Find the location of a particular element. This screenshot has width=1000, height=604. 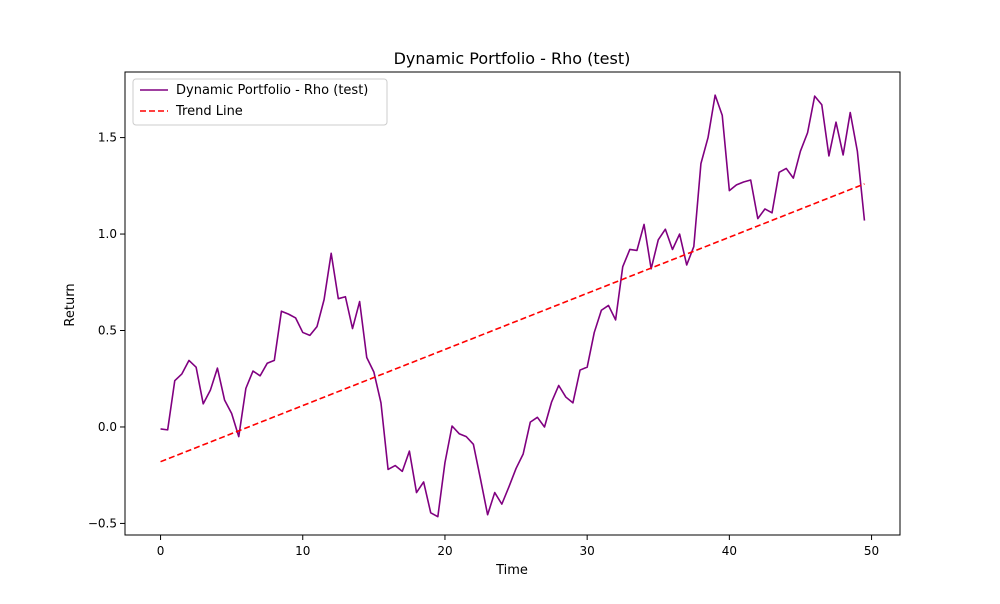

y-tick-label: −0.5 is located at coordinates (102, 523).